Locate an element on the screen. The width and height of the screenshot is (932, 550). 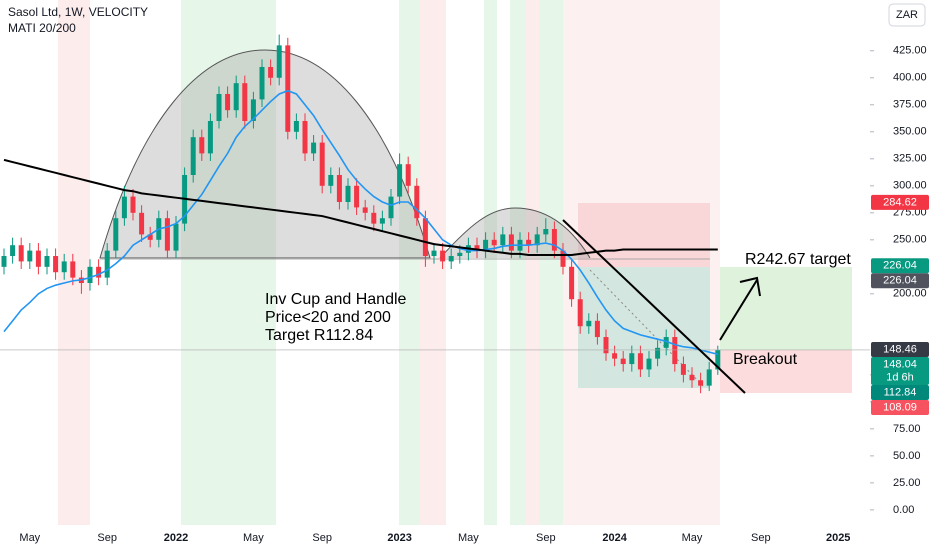
neckline is located at coordinates (405, 259).